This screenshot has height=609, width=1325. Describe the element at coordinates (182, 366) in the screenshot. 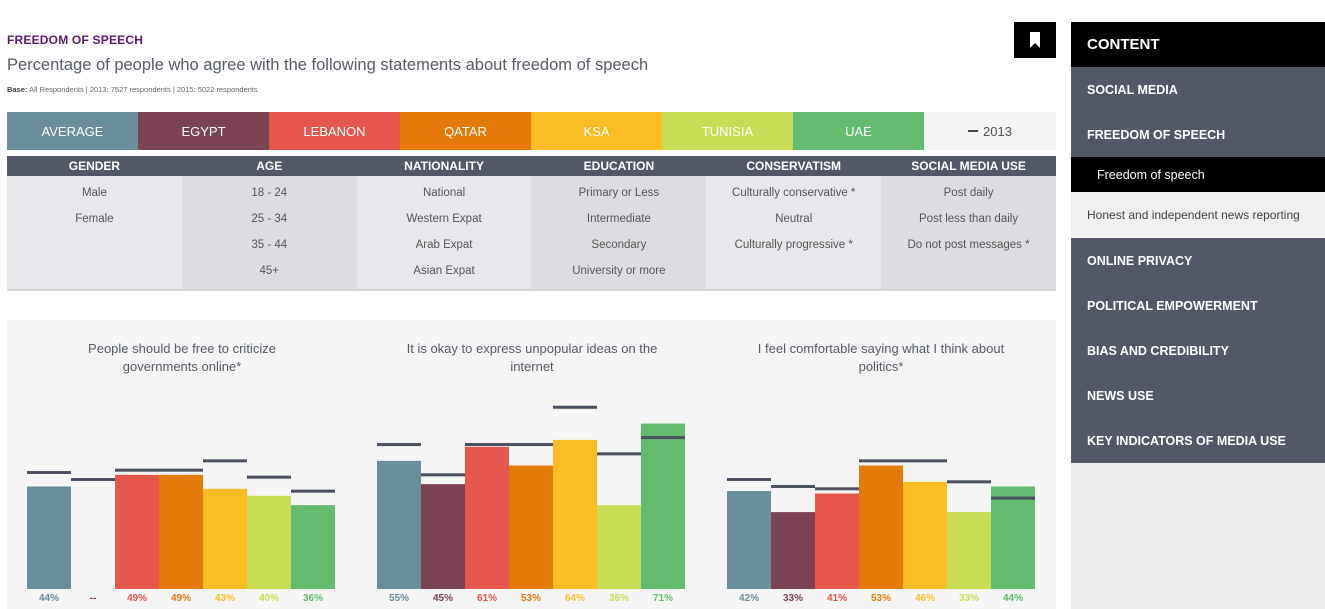

I see `chart-title: governments online*` at that location.